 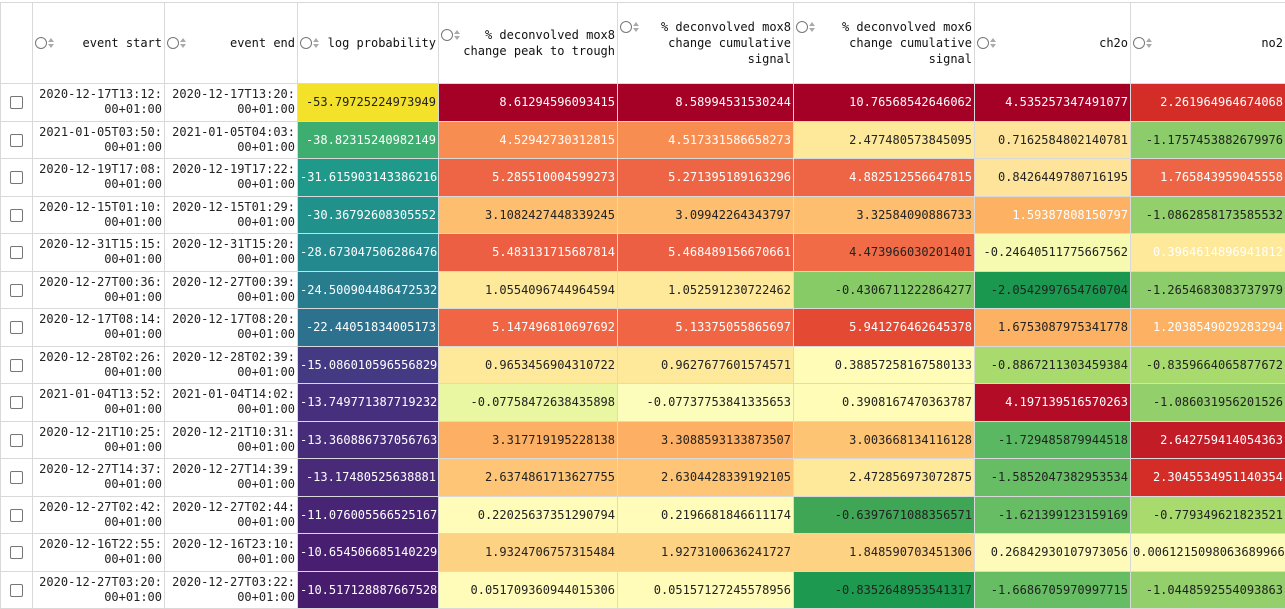 I want to click on event-start-cell: 2021-01-04T13:52:00+01:00, so click(x=99, y=403).